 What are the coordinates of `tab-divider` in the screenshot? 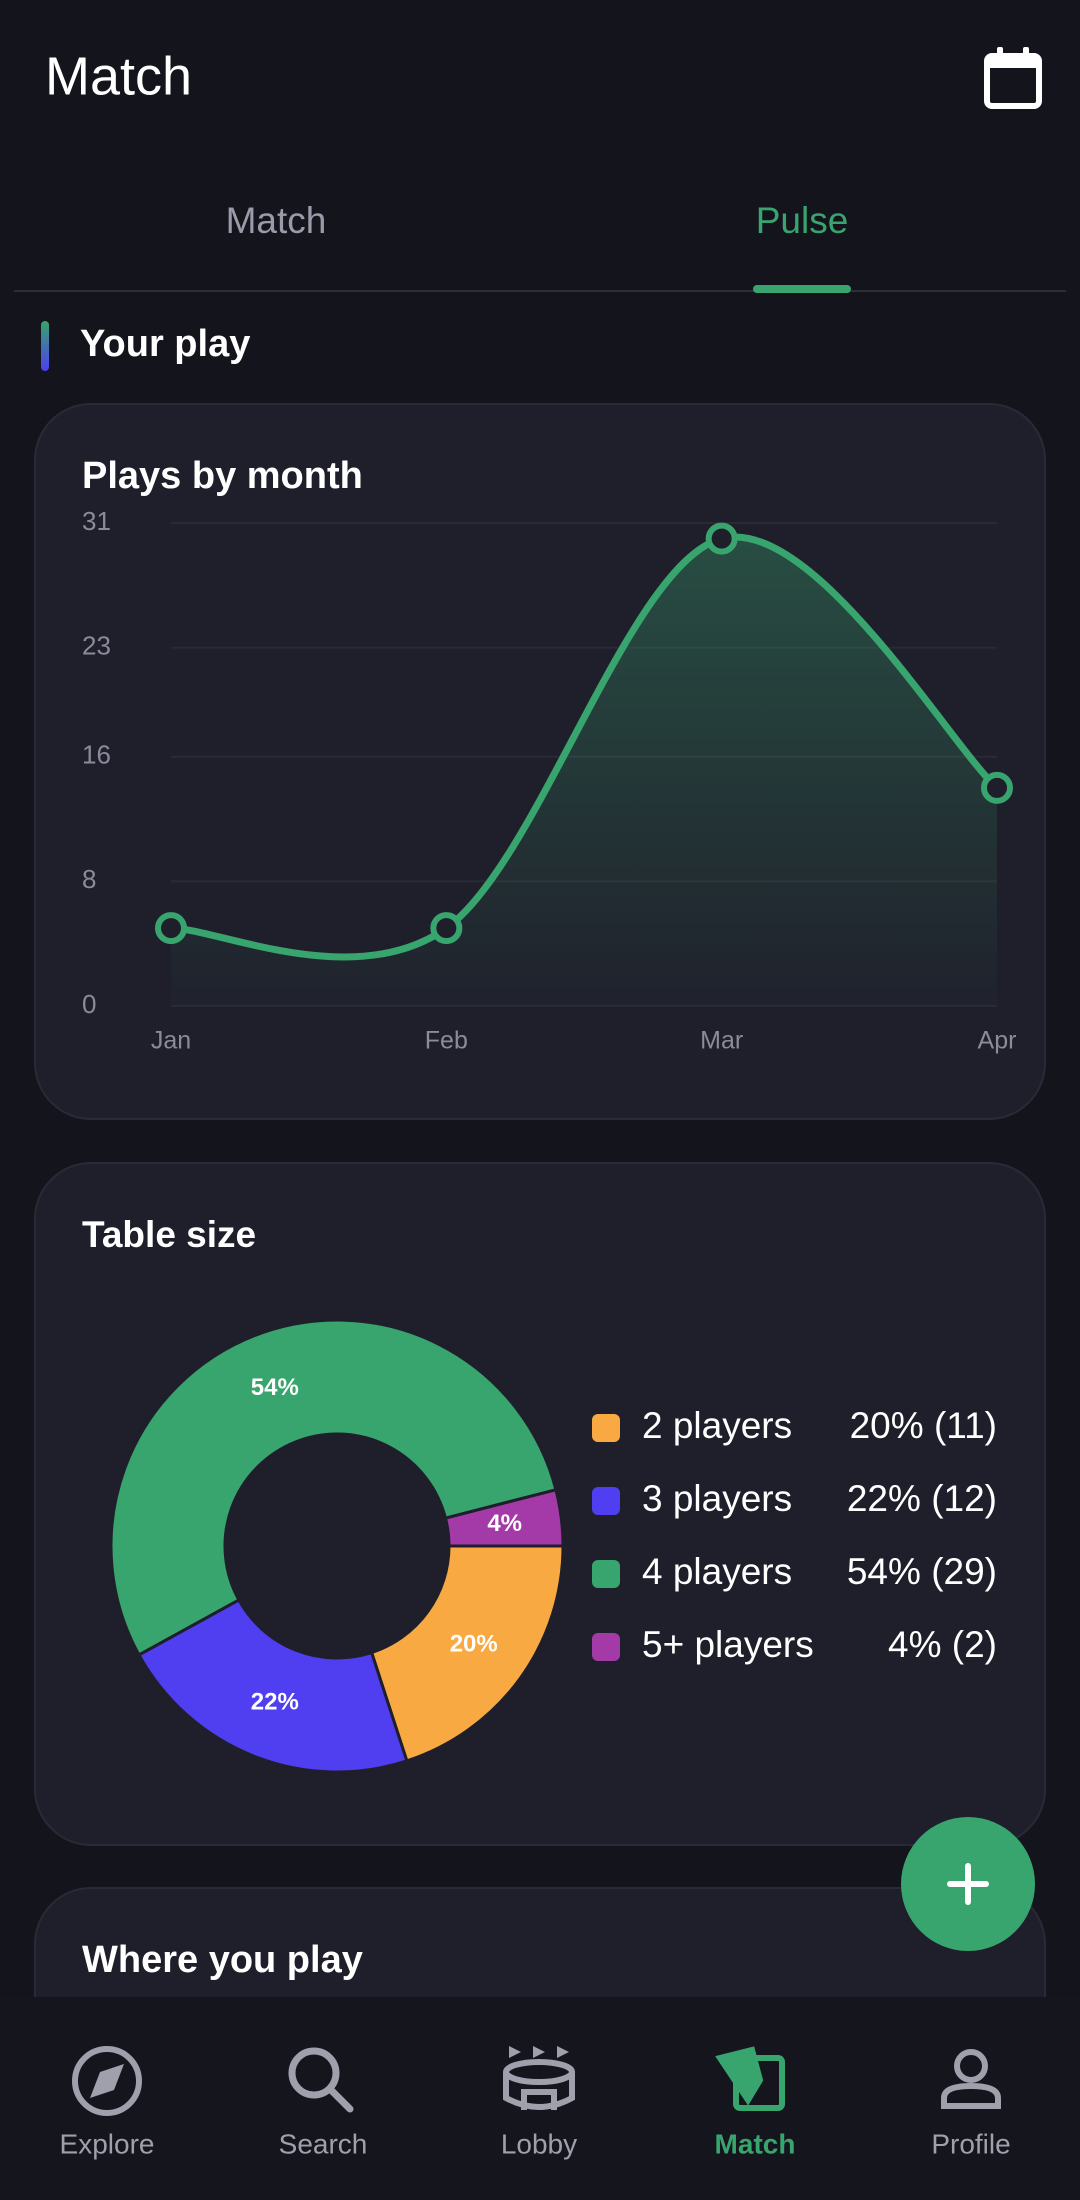 It's located at (540, 291).